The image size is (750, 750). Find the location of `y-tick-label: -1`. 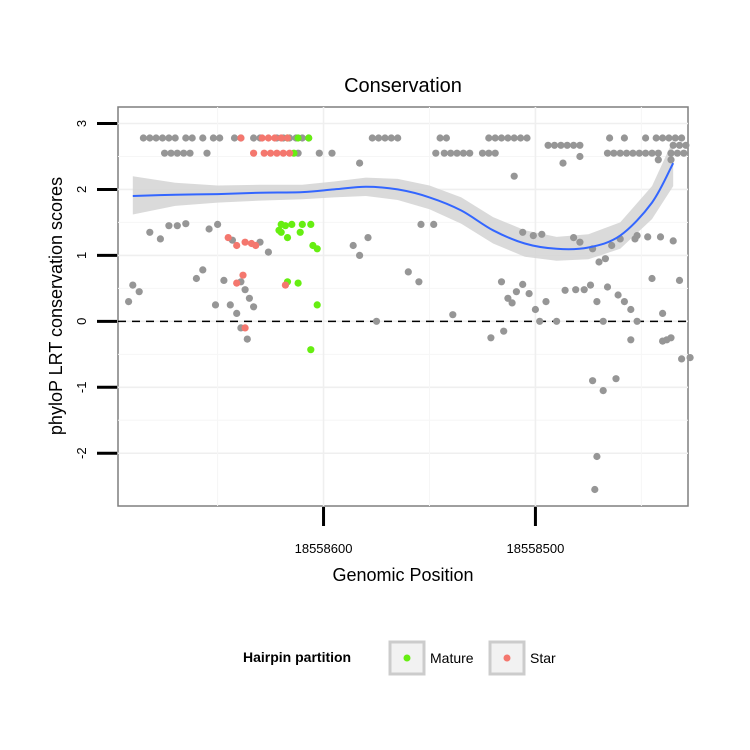

y-tick-label: -1 is located at coordinates (81, 388).